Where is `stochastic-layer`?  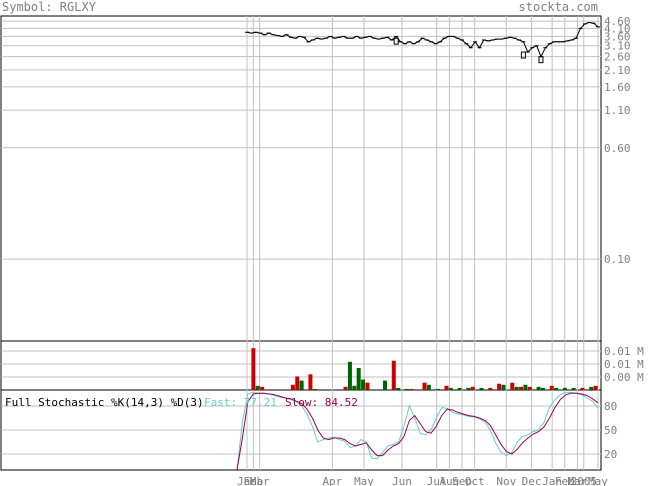 stochastic-layer is located at coordinates (417, 431).